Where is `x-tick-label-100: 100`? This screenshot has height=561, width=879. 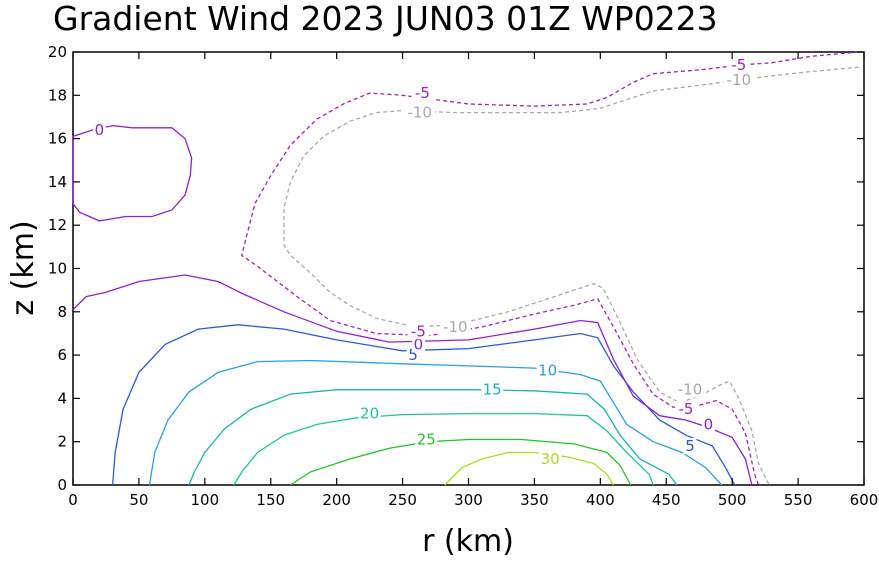 x-tick-label-100: 100 is located at coordinates (205, 500).